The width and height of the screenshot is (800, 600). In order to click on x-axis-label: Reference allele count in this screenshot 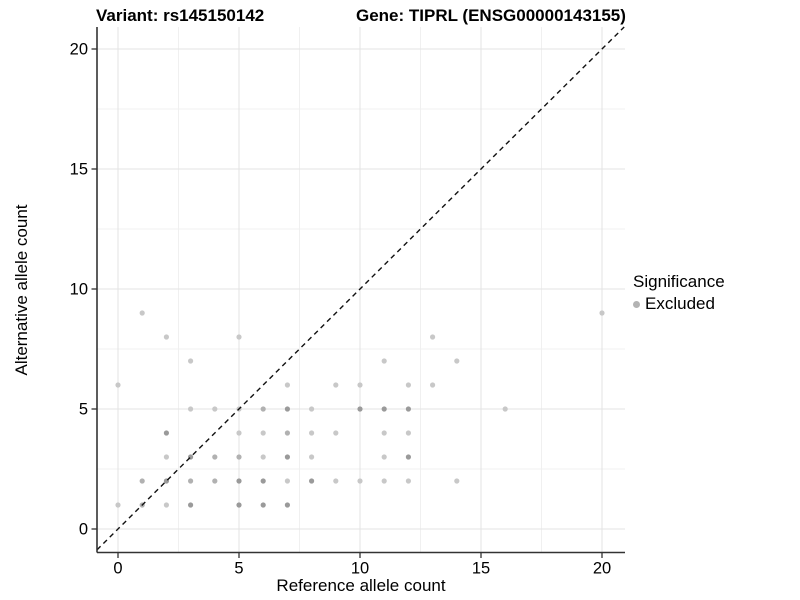, I will do `click(361, 585)`.